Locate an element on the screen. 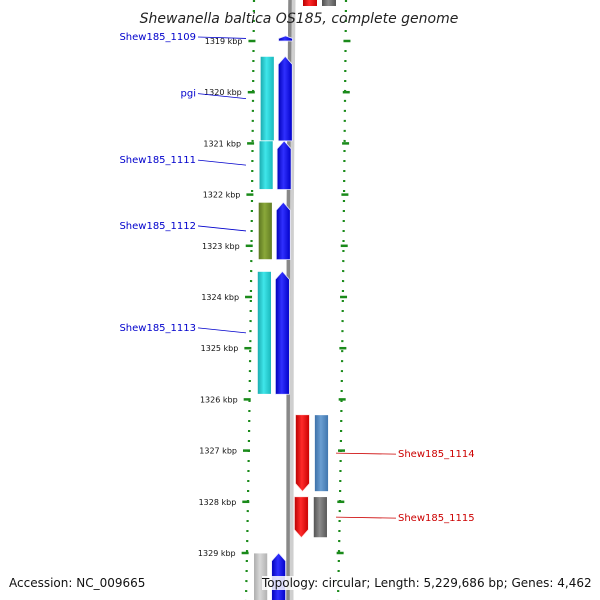  gene-layer is located at coordinates (294, 300).